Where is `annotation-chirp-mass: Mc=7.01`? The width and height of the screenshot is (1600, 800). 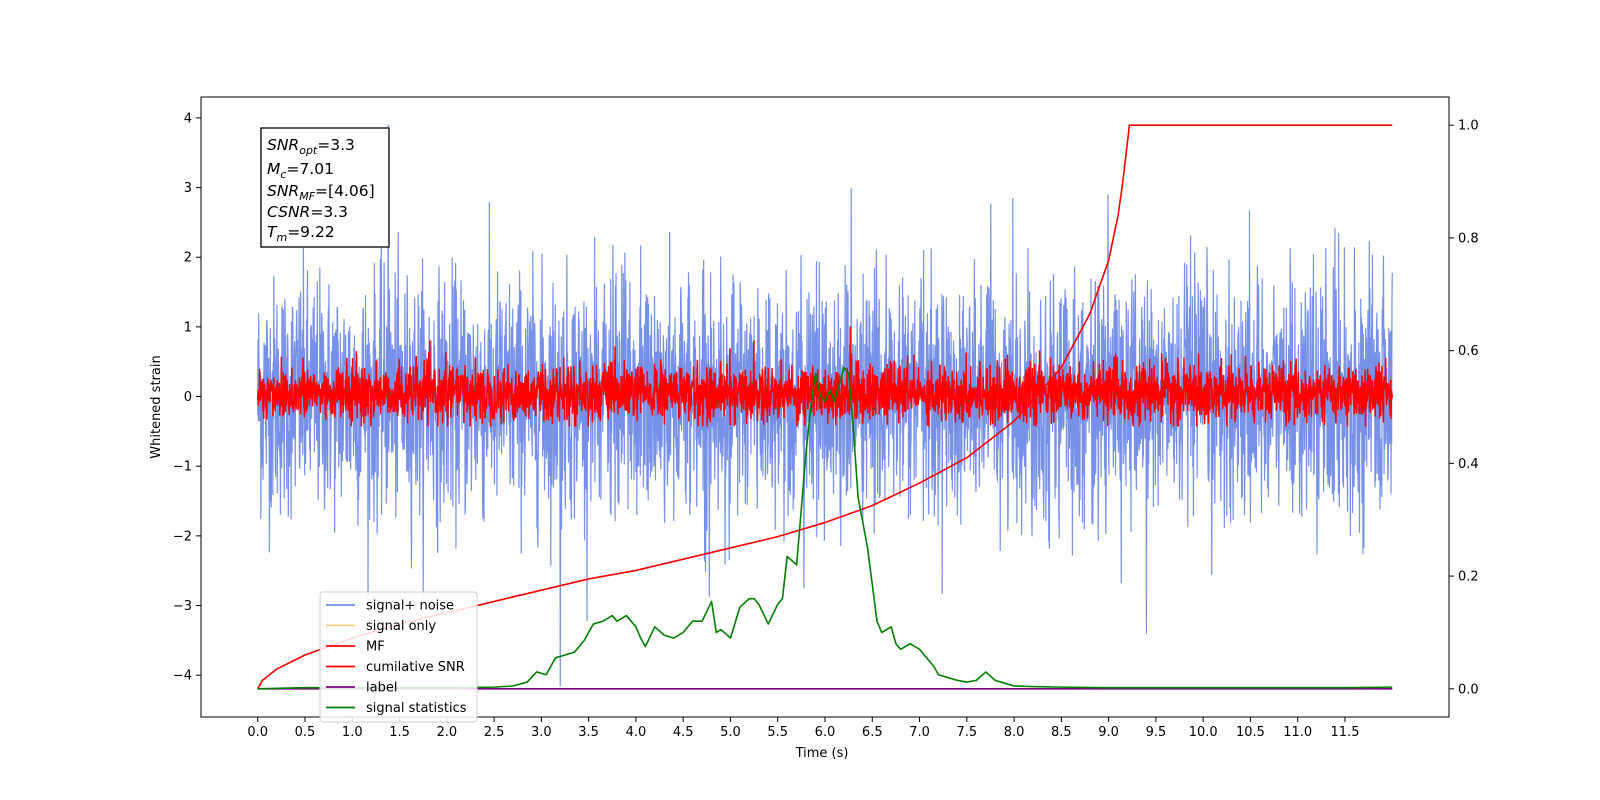
annotation-chirp-mass: Mc=7.01 is located at coordinates (300, 170).